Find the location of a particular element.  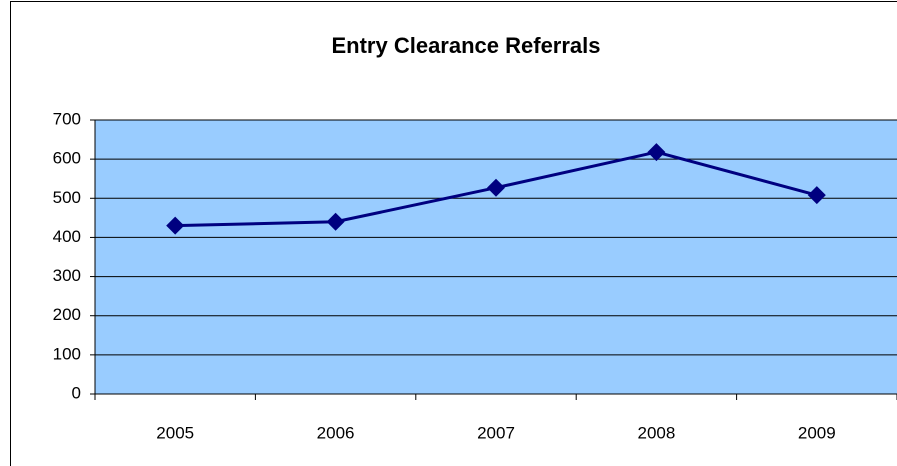

y-tick-label: 100 is located at coordinates (67, 353).